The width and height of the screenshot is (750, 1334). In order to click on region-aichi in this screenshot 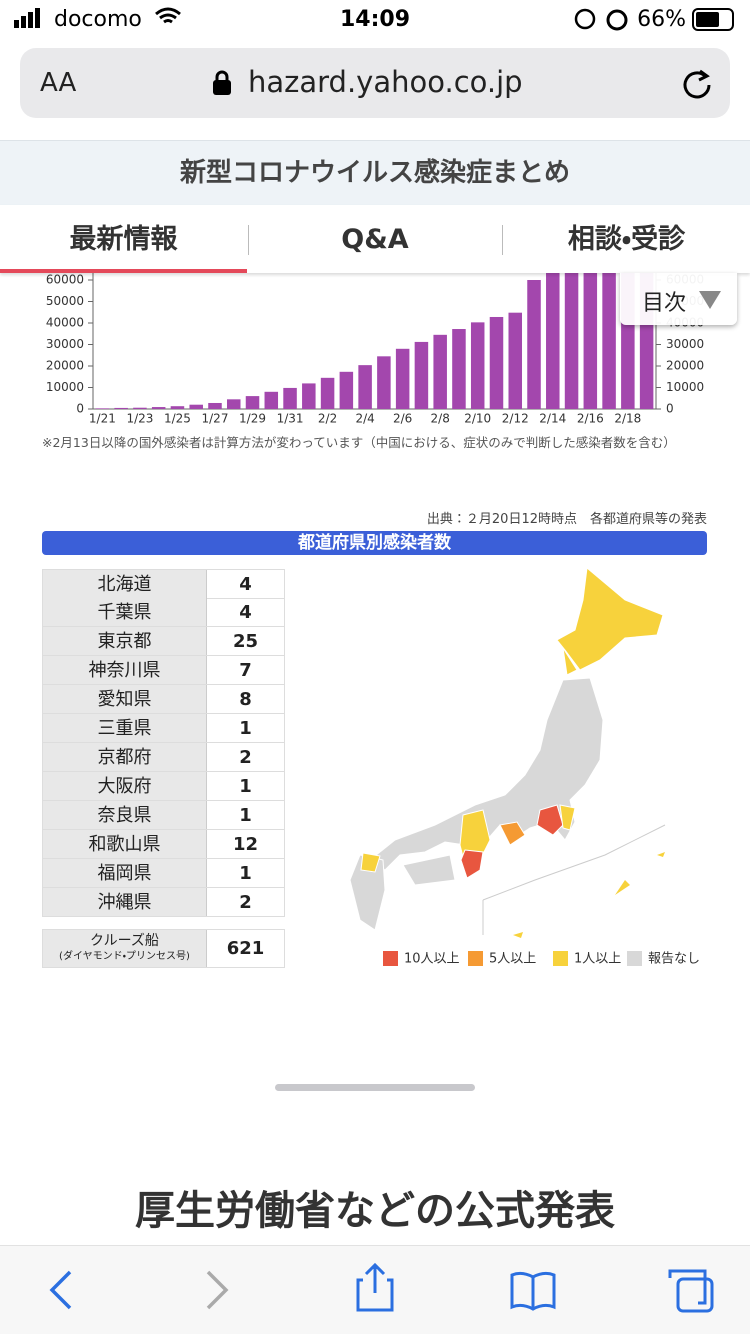, I will do `click(512, 833)`.